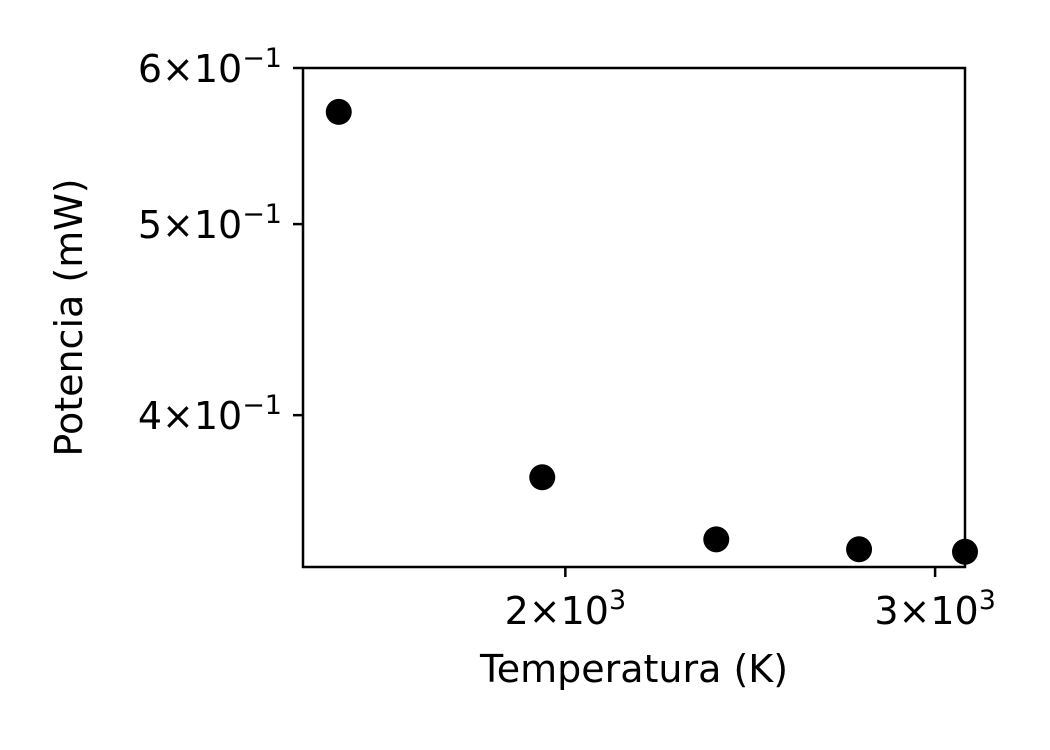 This screenshot has height=750, width=1050. What do you see at coordinates (633, 669) in the screenshot?
I see `x-axis-title: Temperatura (K)` at bounding box center [633, 669].